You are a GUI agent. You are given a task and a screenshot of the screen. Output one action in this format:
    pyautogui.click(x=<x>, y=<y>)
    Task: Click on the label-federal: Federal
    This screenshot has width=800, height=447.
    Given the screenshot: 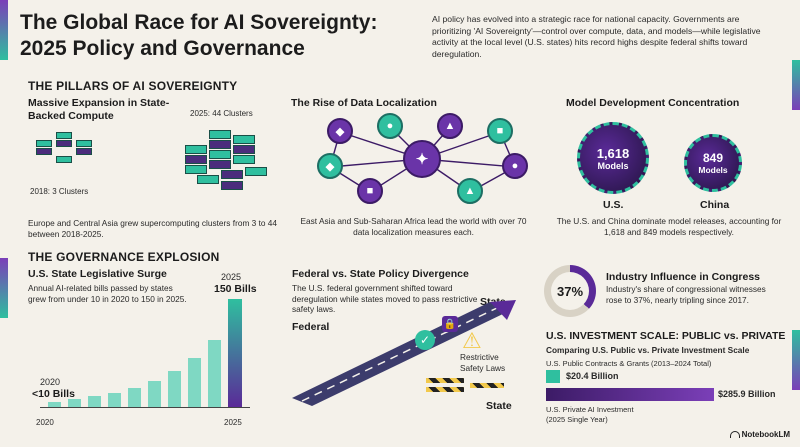 What is the action you would take?
    pyautogui.click(x=311, y=327)
    